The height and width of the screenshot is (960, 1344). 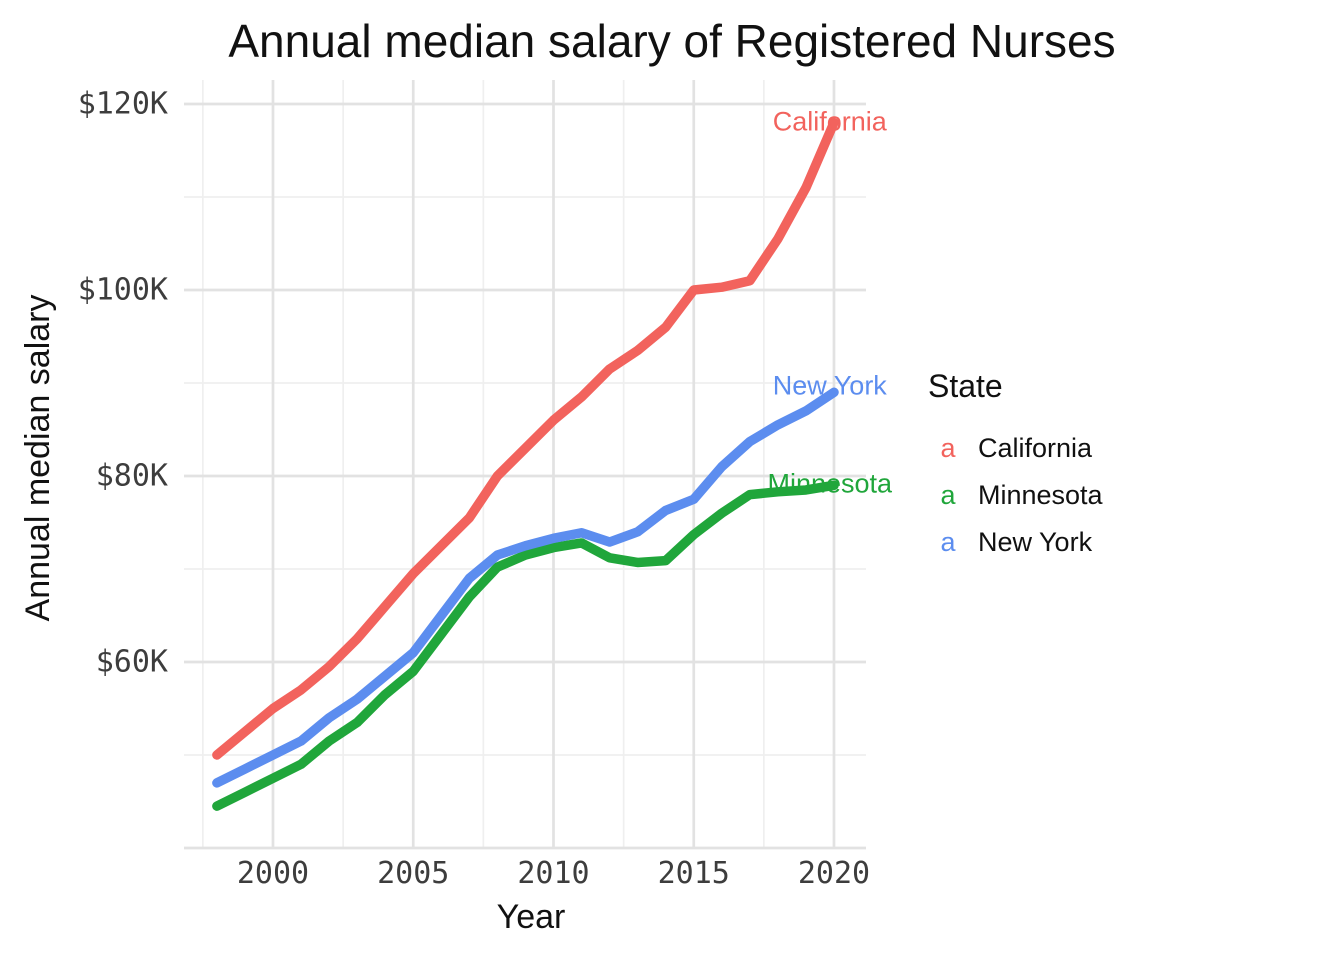 What do you see at coordinates (834, 873) in the screenshot?
I see `x-tick-label: 2020` at bounding box center [834, 873].